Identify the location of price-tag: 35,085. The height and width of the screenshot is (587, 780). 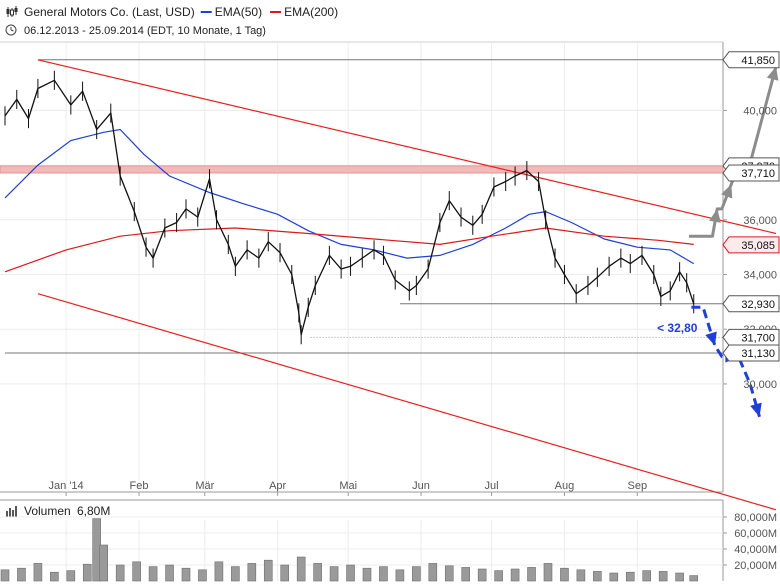
(751, 245).